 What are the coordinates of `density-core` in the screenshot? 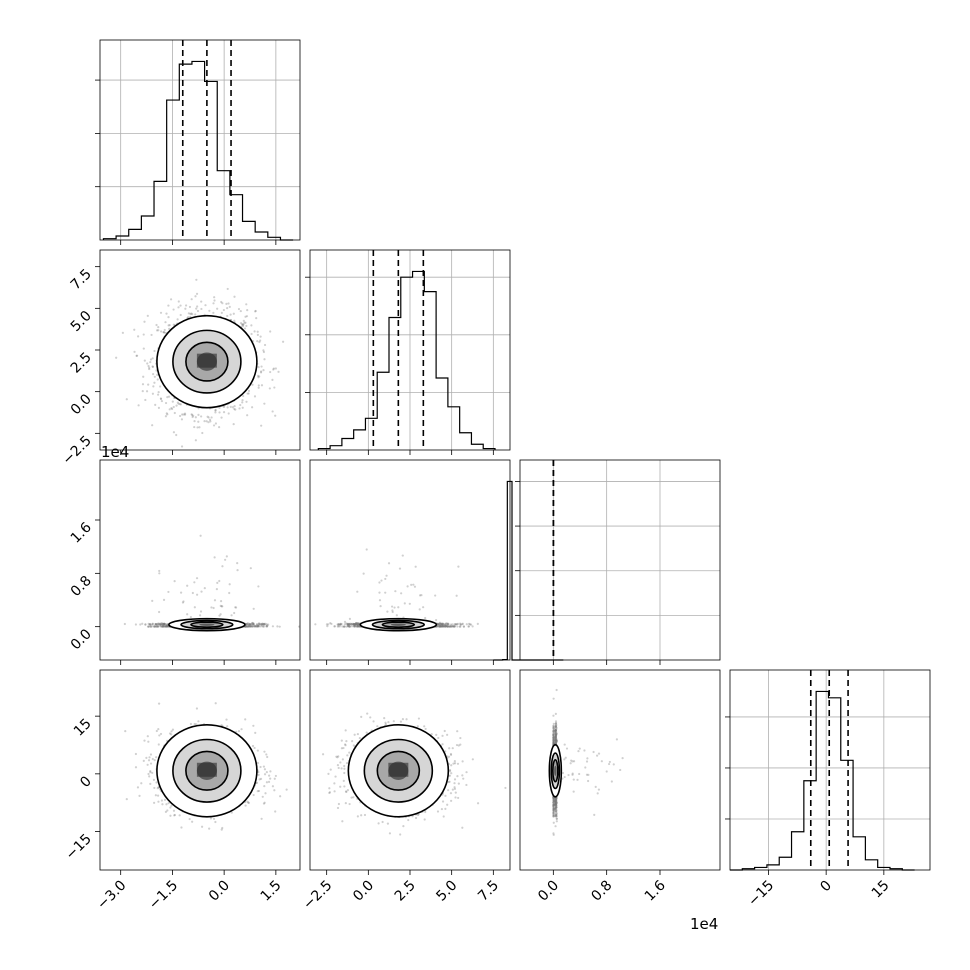 It's located at (206, 360).